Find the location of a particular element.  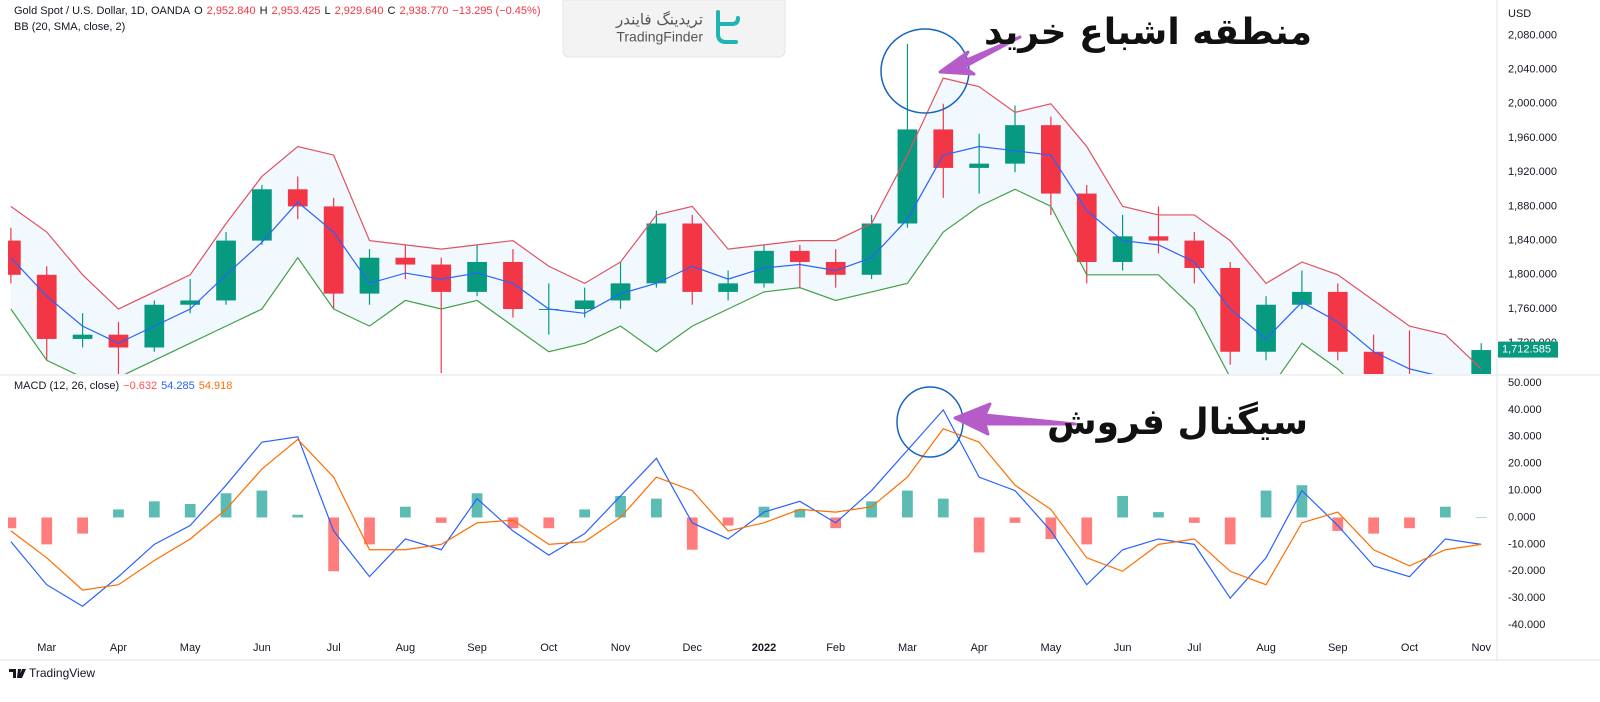

y-tick-label: -30.000 is located at coordinates (1526, 598).